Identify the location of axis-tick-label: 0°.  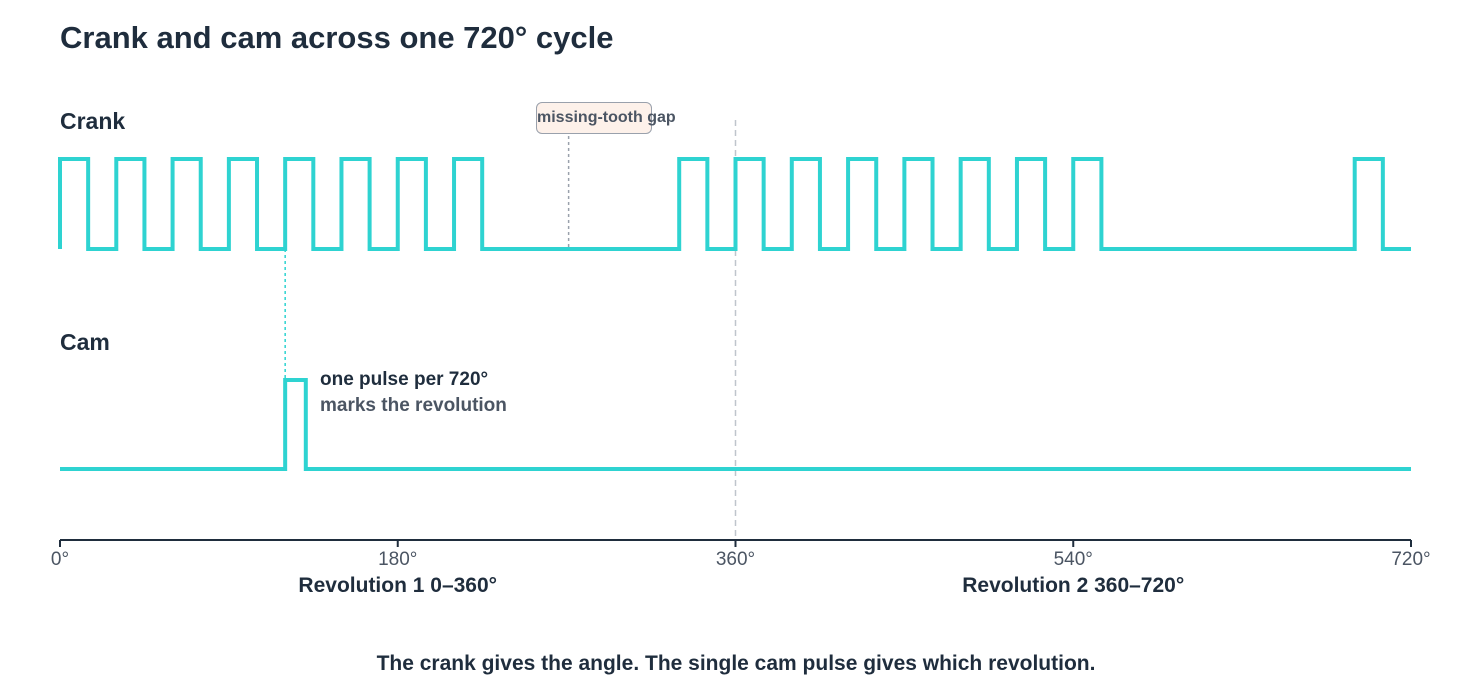
(60, 559).